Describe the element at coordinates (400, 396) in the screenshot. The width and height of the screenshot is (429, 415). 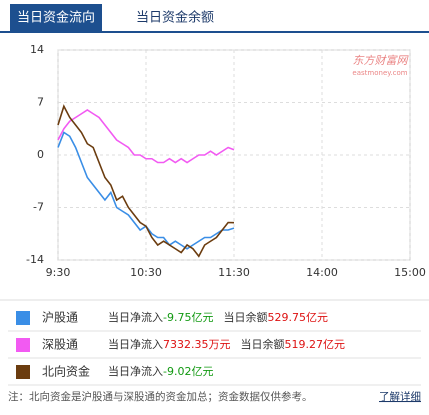
I see `footnote-link: 了解详细` at that location.